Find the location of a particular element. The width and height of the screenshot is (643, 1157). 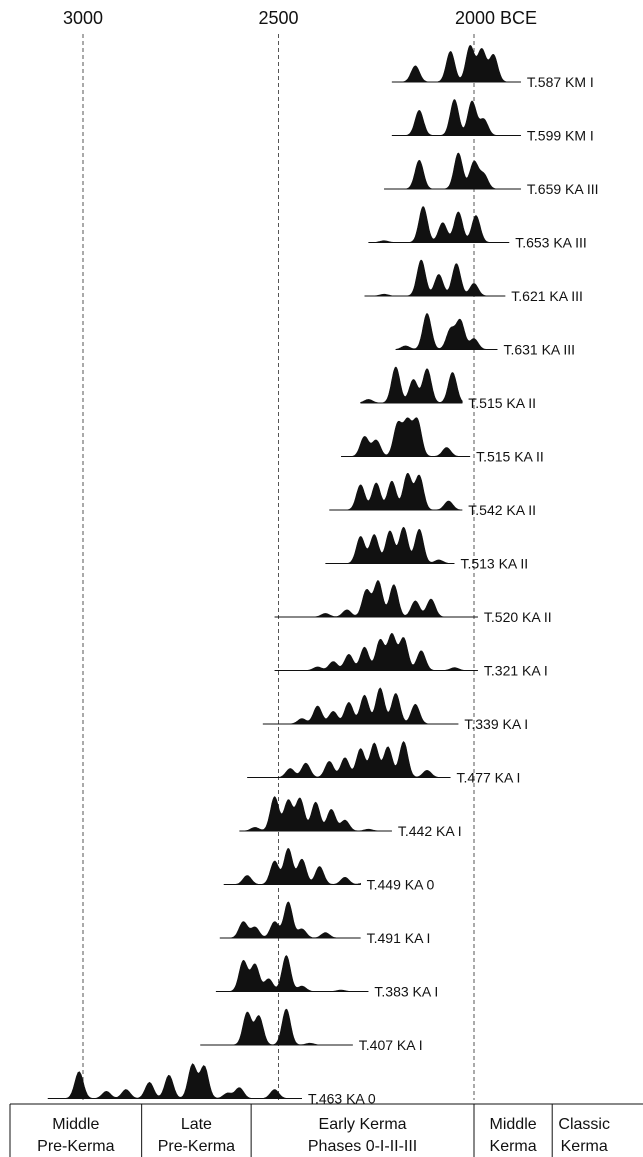

distribution-row: T.463 KA 0 is located at coordinates (211, 1085).